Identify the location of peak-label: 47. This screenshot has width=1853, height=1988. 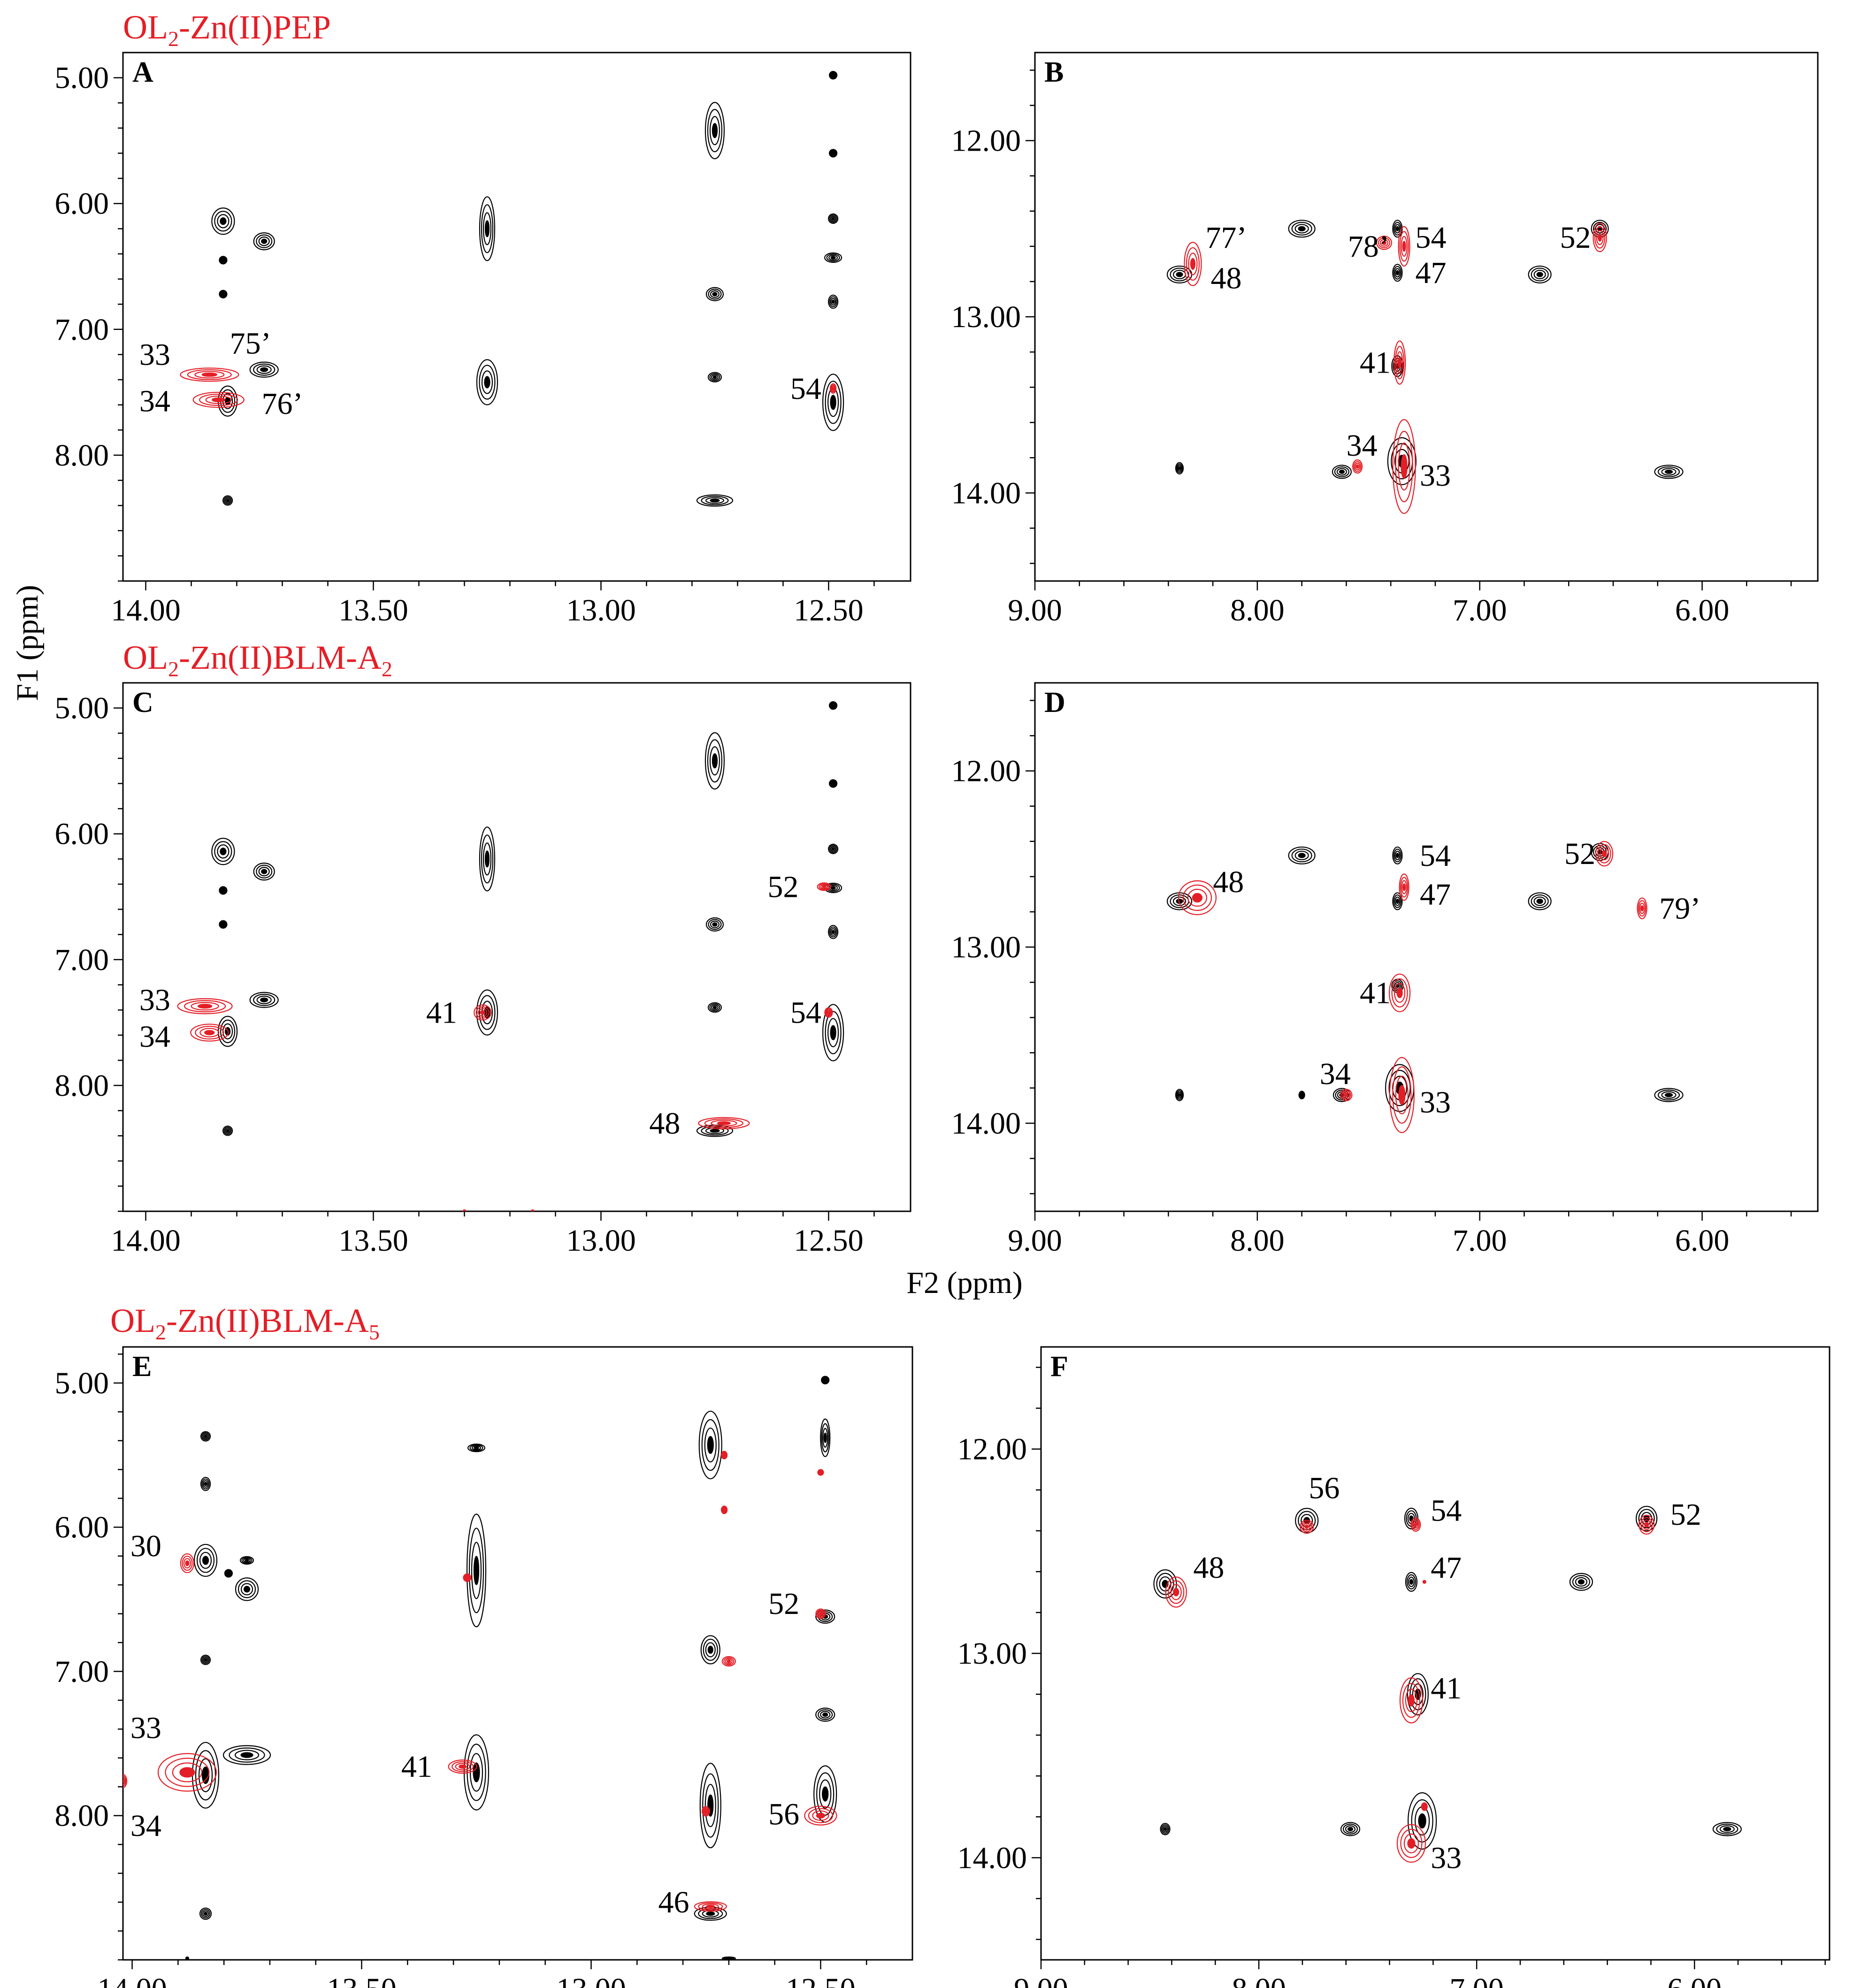
(1446, 1568).